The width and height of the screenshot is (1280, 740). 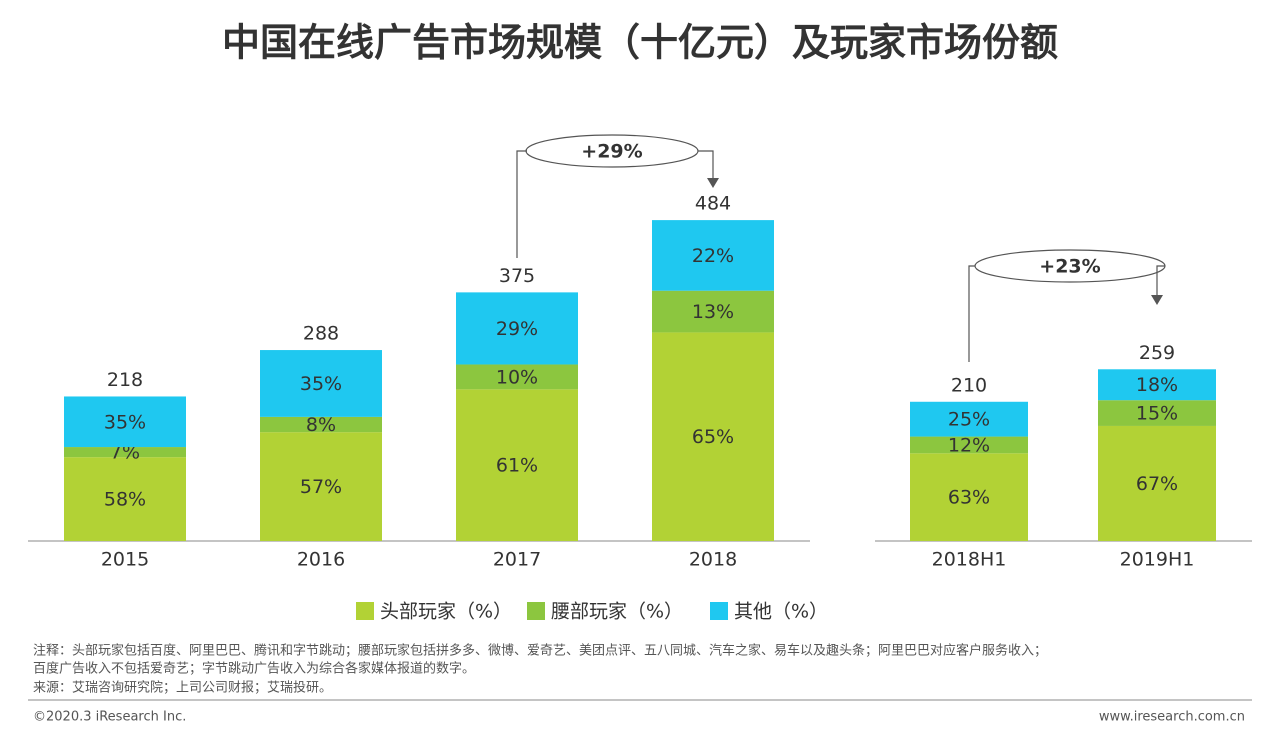 I want to click on total-label: 218, so click(x=125, y=380).